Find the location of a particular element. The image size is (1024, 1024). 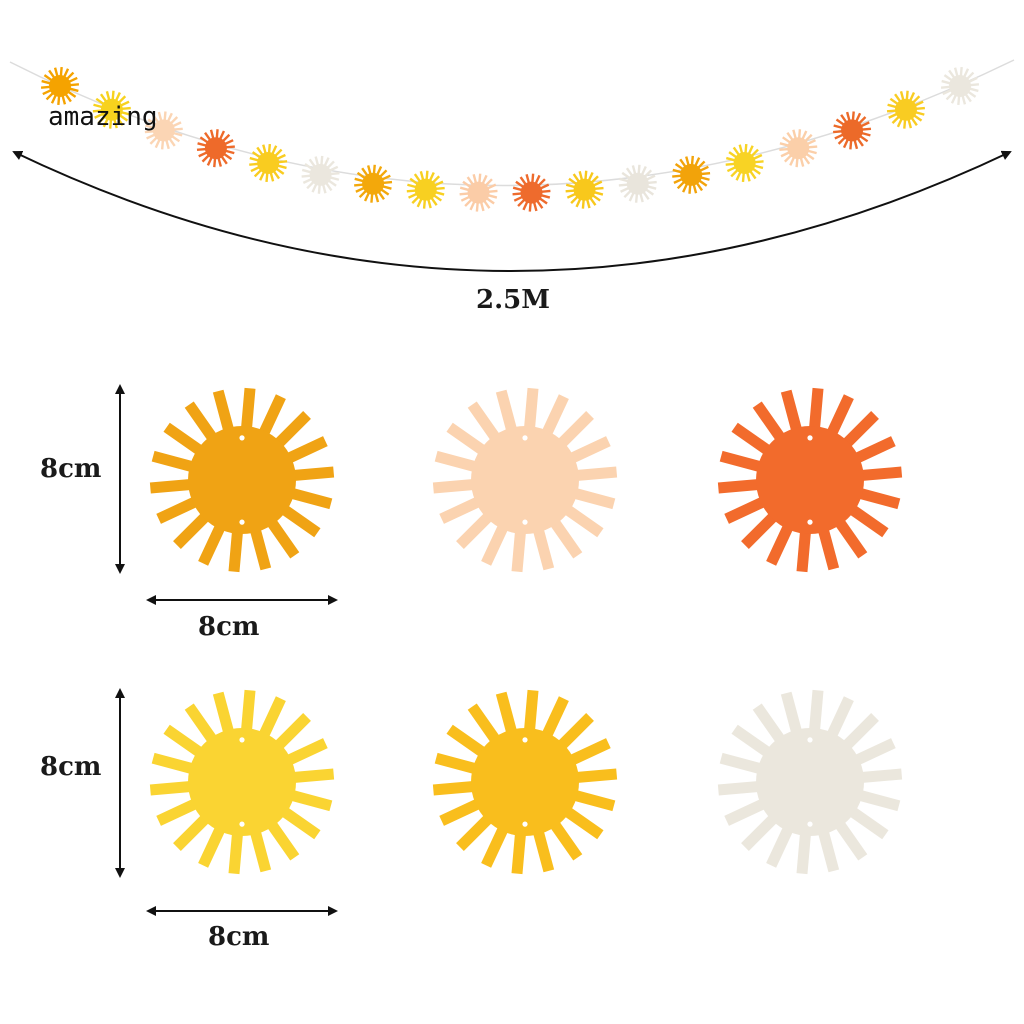

row2-height-label: 8cm is located at coordinates (71, 767).